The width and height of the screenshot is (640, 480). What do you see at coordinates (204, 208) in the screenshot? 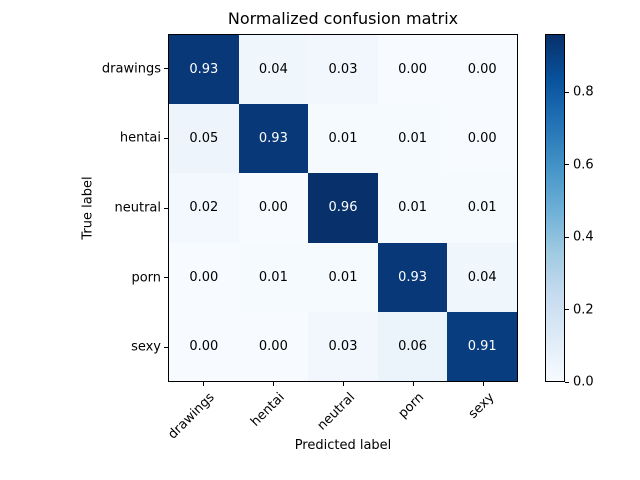
I see `matrix-cell-neutral-drawings: 0.02` at bounding box center [204, 208].